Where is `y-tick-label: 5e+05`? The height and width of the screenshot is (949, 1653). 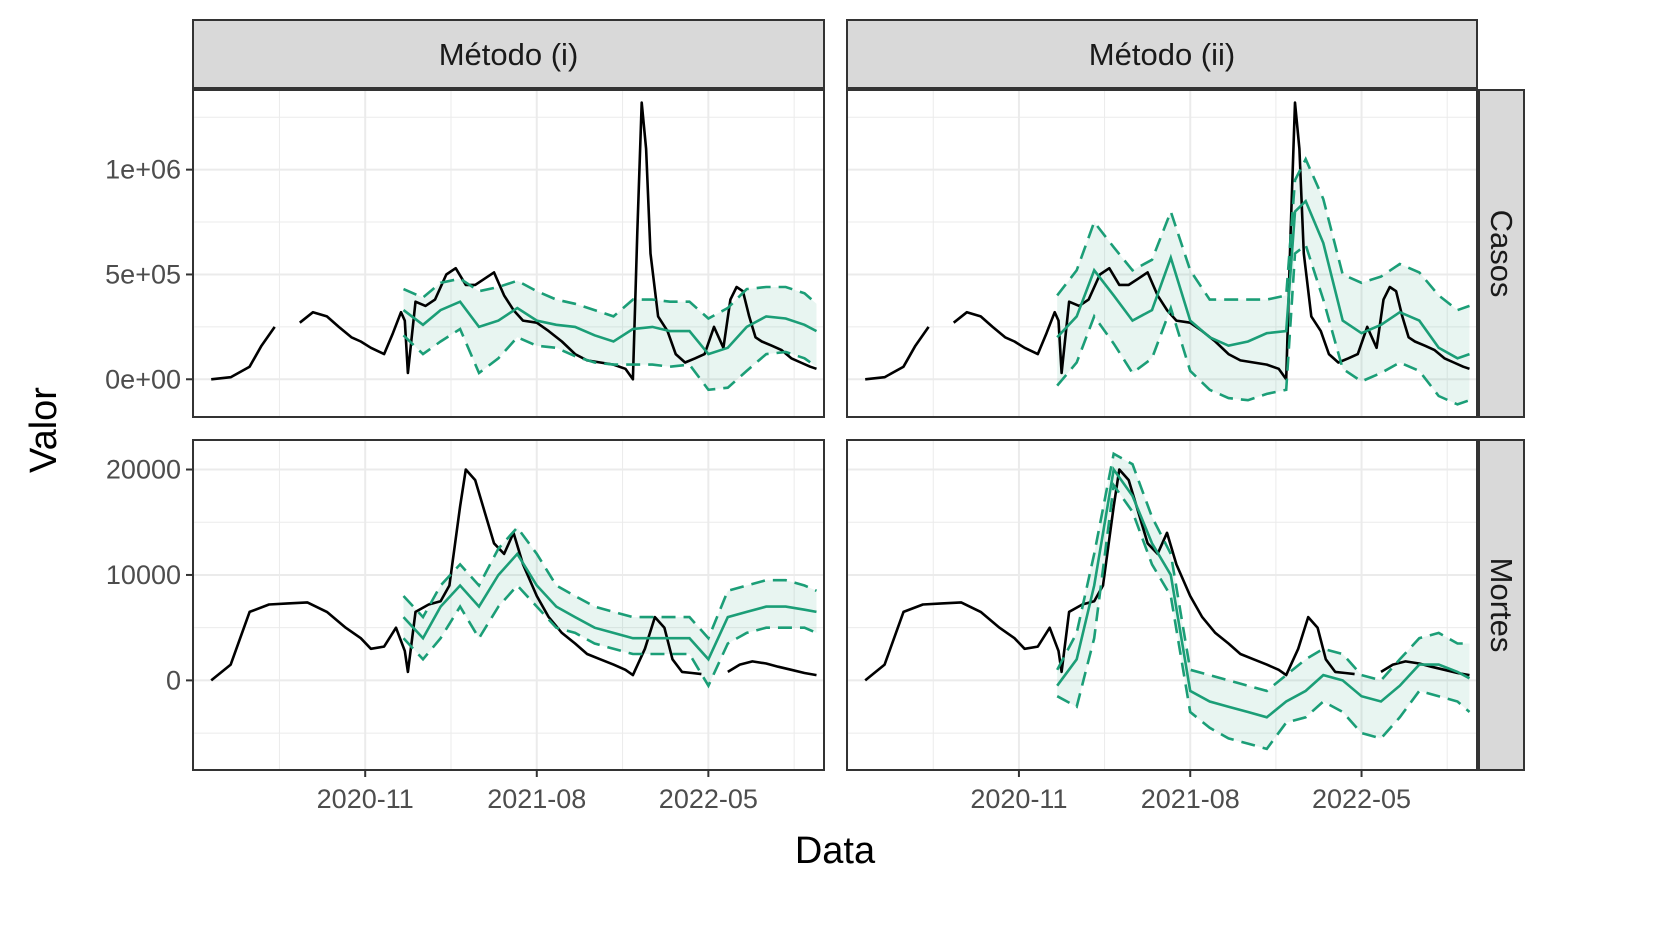 y-tick-label: 5e+05 is located at coordinates (143, 274).